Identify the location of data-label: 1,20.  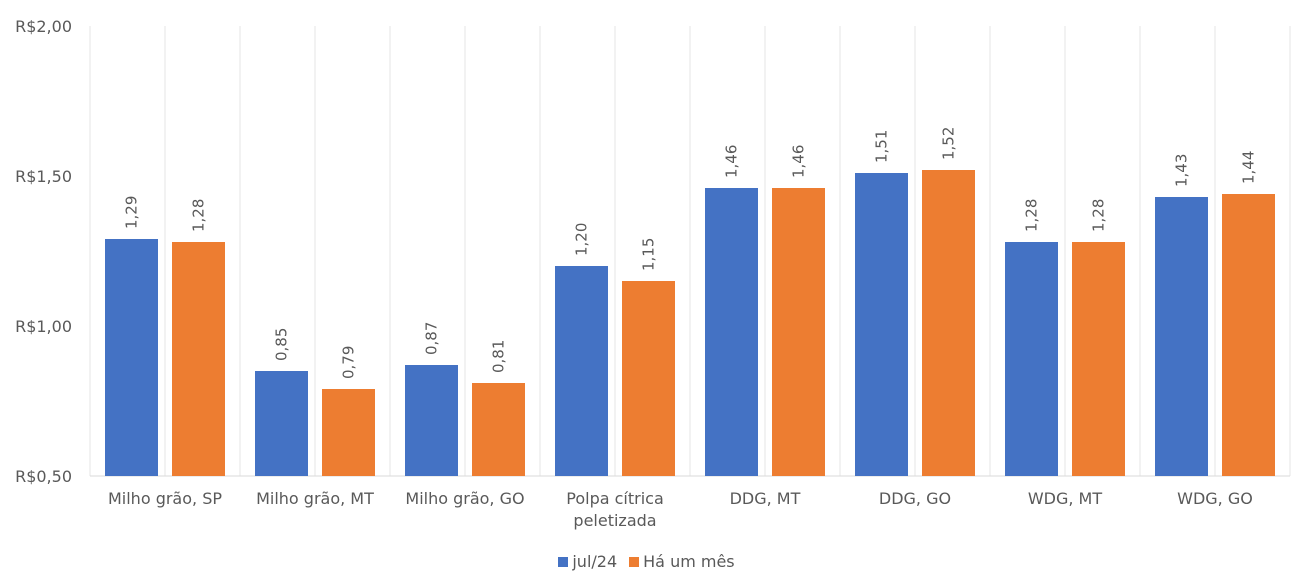
(582, 239).